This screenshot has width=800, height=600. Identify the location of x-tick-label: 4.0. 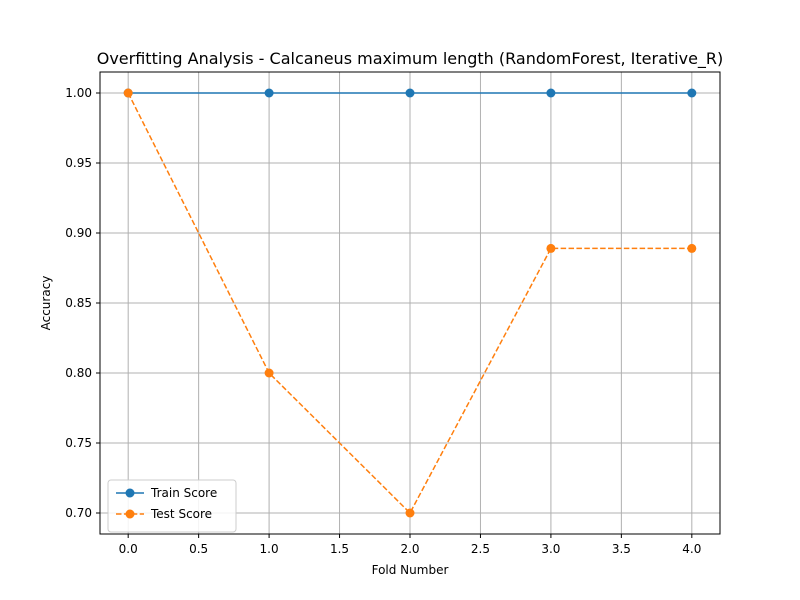
(691, 549).